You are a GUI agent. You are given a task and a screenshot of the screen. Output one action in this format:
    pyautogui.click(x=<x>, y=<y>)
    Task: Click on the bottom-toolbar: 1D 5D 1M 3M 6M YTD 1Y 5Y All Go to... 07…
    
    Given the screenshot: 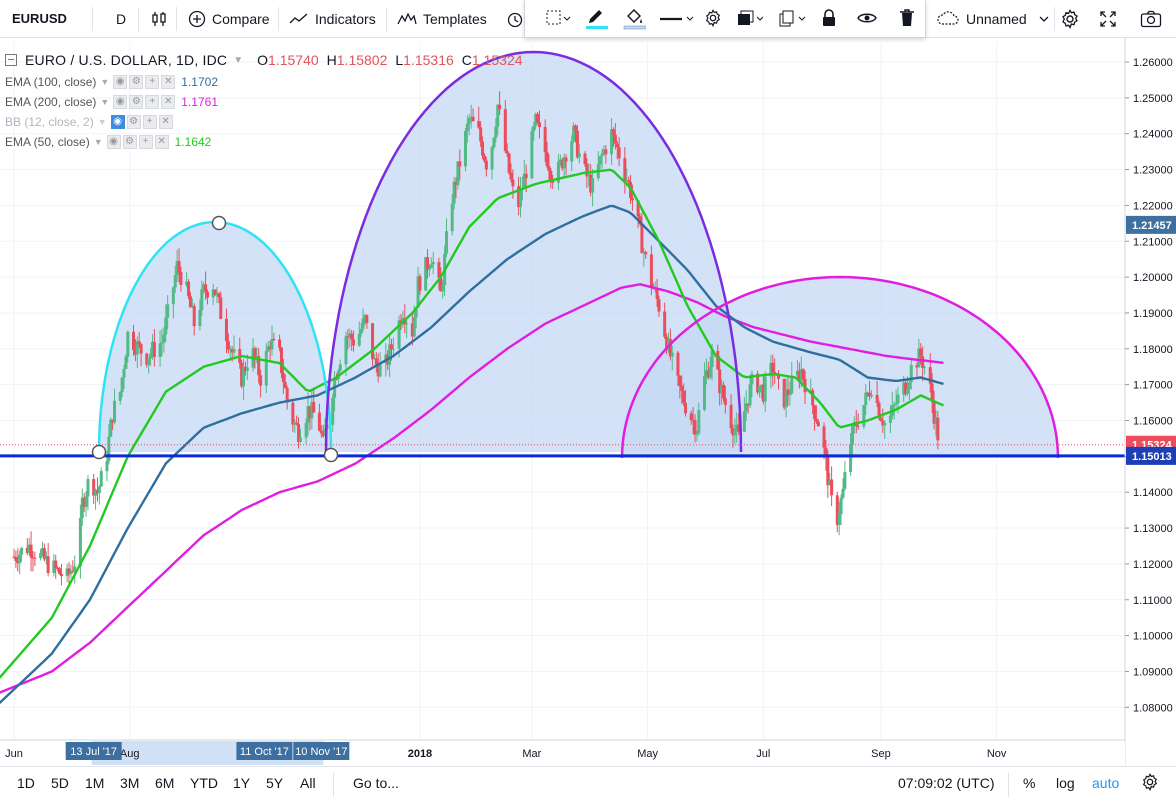 What is the action you would take?
    pyautogui.click(x=588, y=783)
    